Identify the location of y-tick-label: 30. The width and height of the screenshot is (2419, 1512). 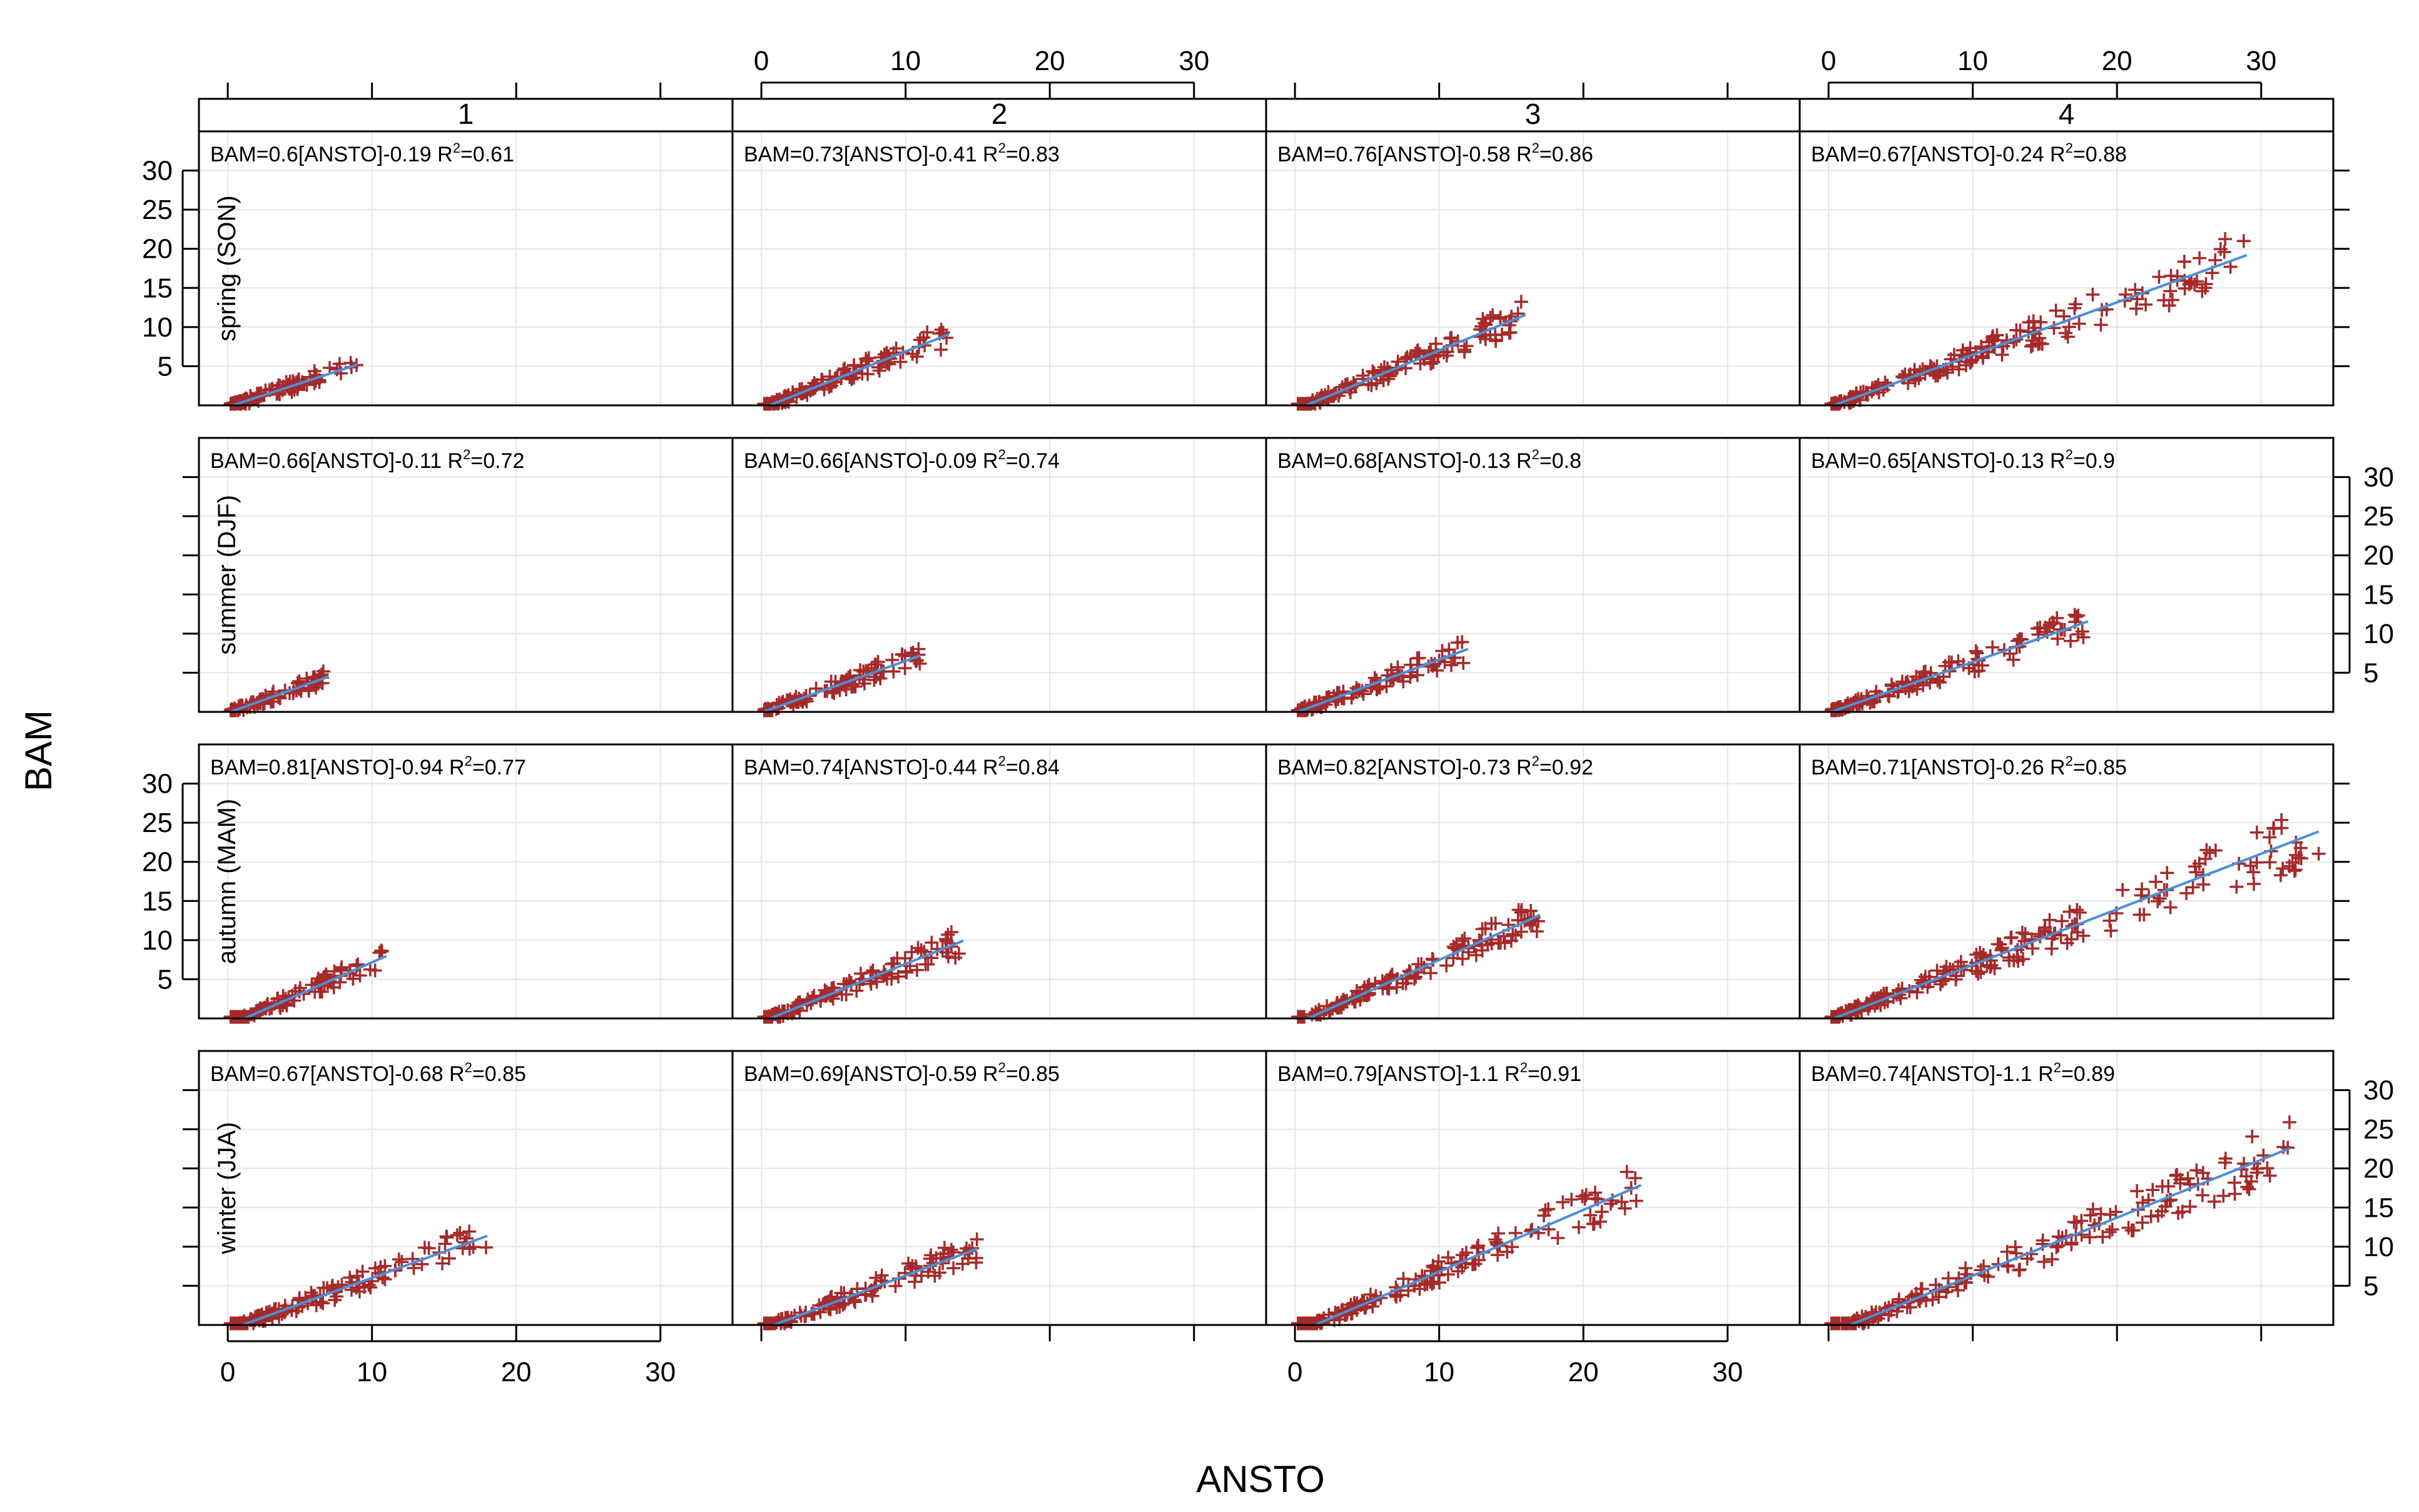
(157, 784).